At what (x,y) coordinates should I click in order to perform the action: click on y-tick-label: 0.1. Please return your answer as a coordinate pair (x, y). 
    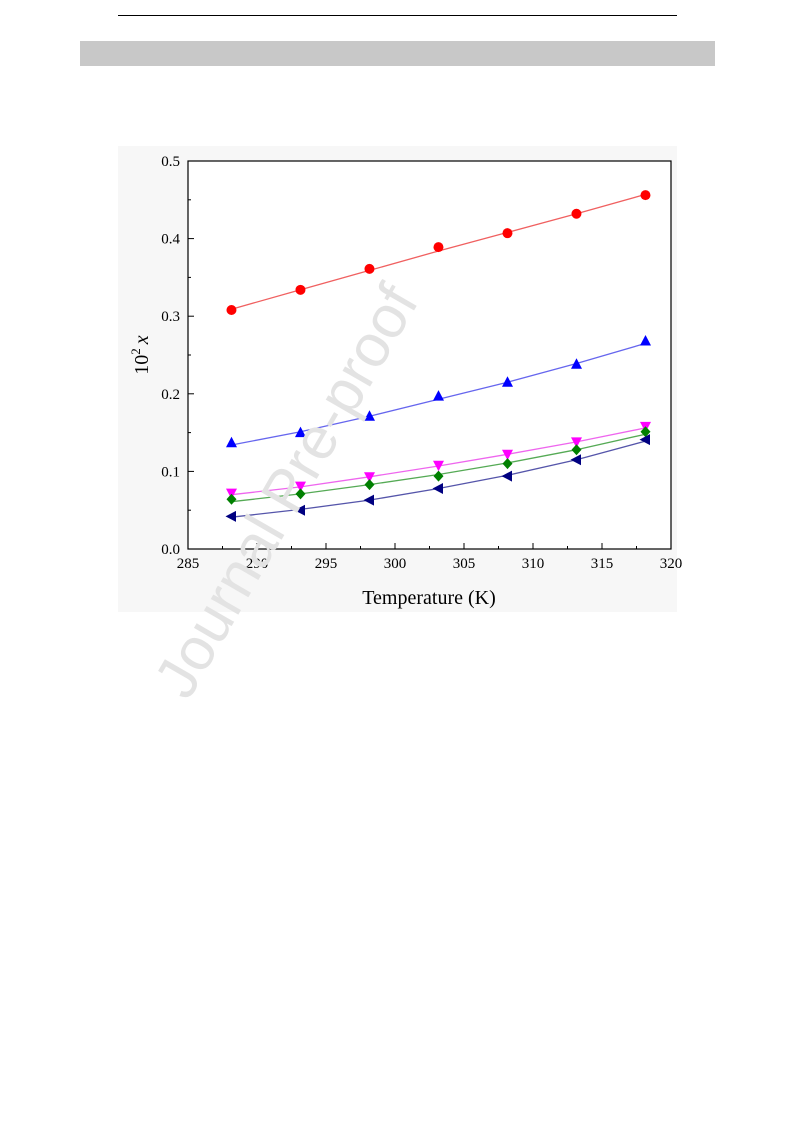
    Looking at the image, I should click on (170, 472).